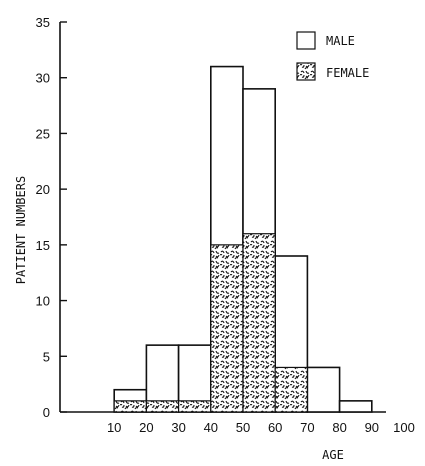  What do you see at coordinates (306, 40) in the screenshot?
I see `legend-swatch-male` at bounding box center [306, 40].